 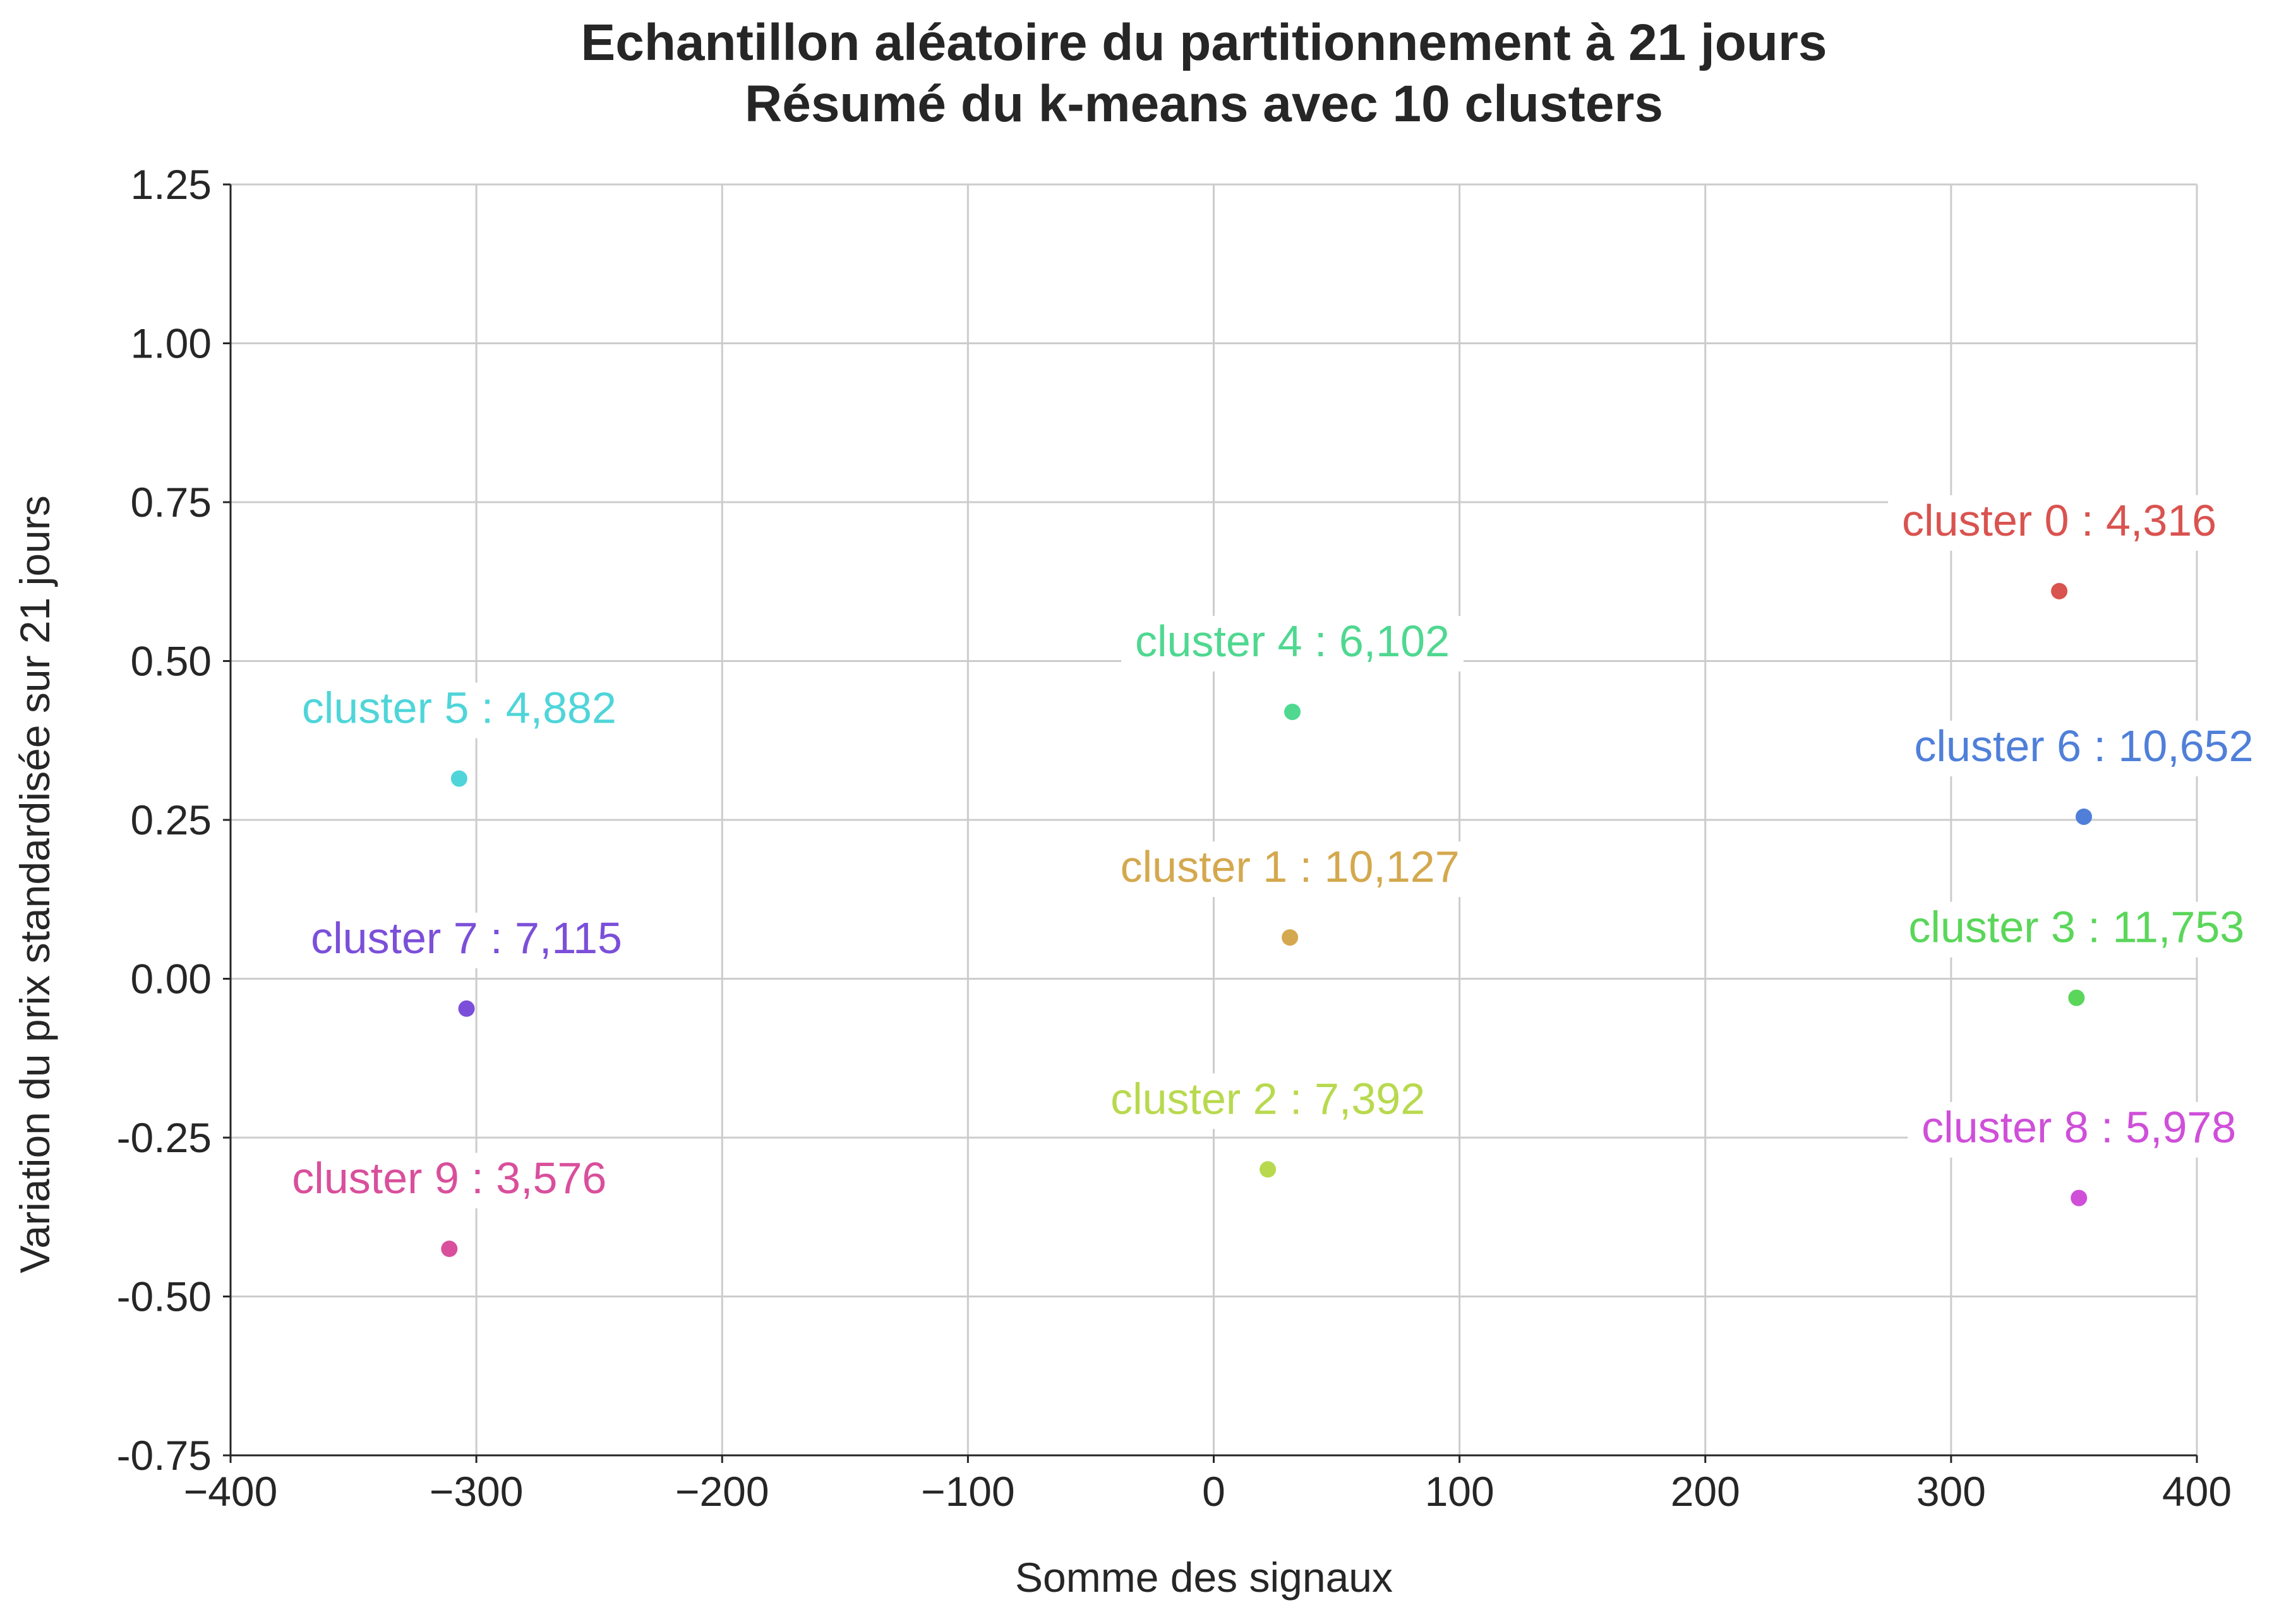 I want to click on point-label-group: cluster 7 : 7,115, so click(x=466, y=940).